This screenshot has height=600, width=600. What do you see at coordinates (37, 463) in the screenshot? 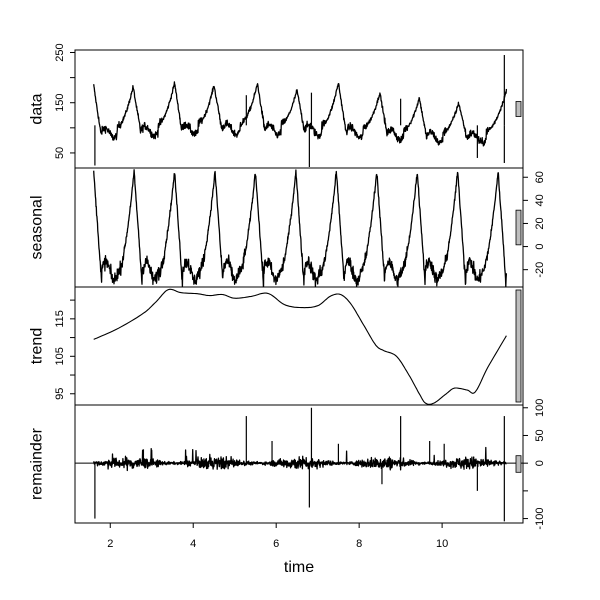
I see `panel-label-remainder: remainder` at bounding box center [37, 463].